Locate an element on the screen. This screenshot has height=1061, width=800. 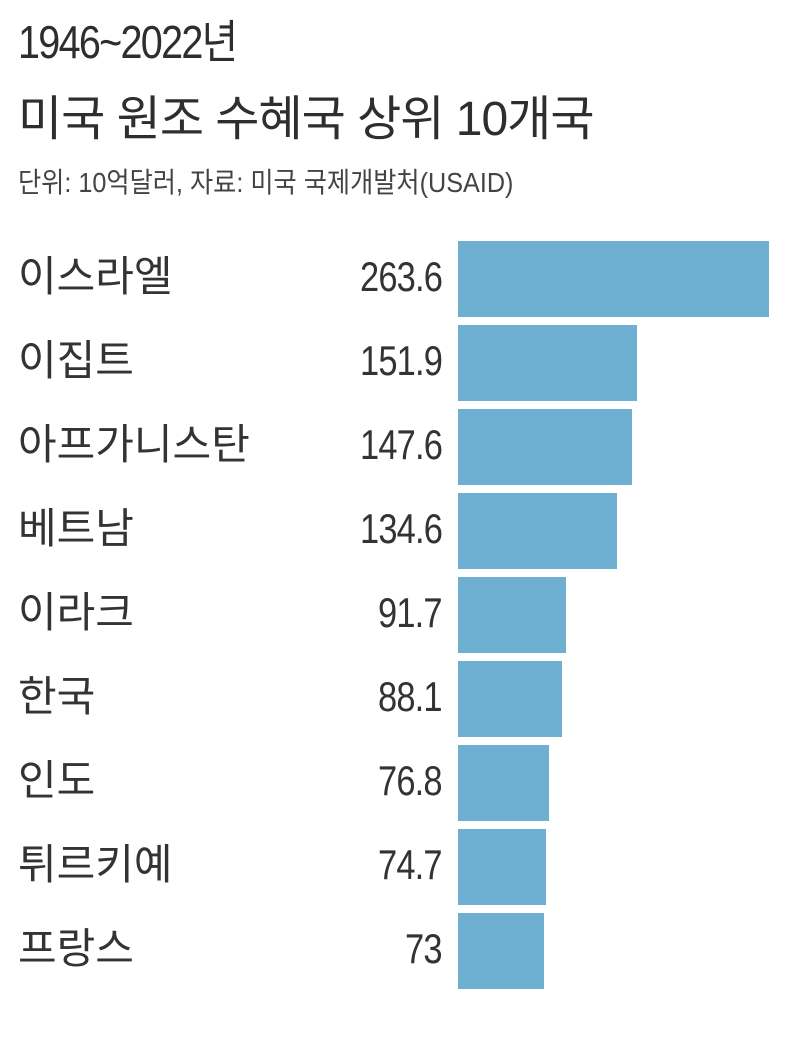
value-label: 91.7 is located at coordinates (410, 612).